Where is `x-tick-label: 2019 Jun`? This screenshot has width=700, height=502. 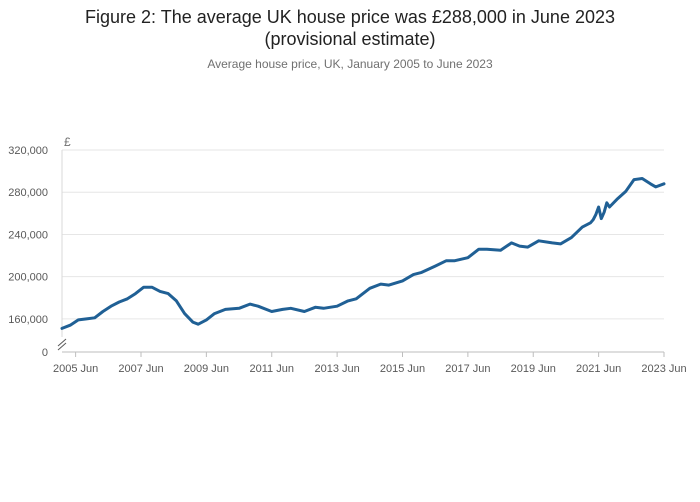
x-tick-label: 2019 Jun is located at coordinates (533, 369).